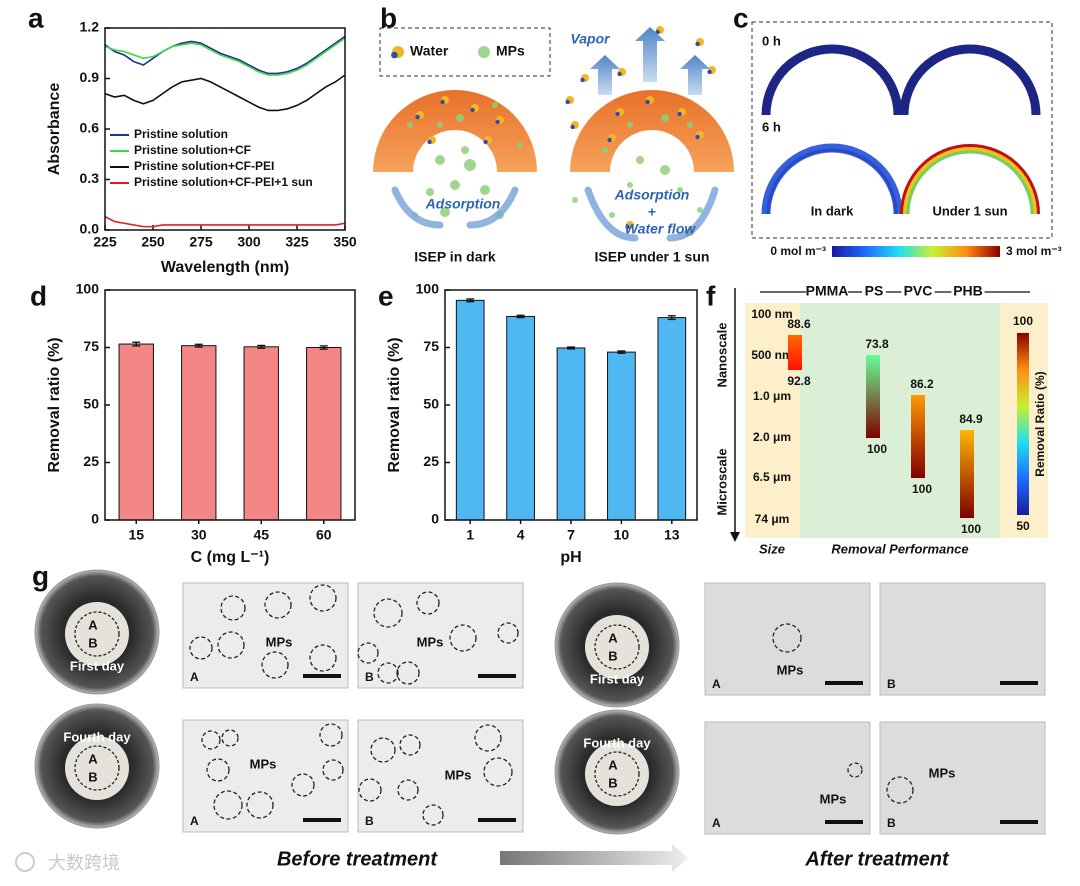 The image size is (1080, 886). I want to click on x-tick-label: 60, so click(324, 535).